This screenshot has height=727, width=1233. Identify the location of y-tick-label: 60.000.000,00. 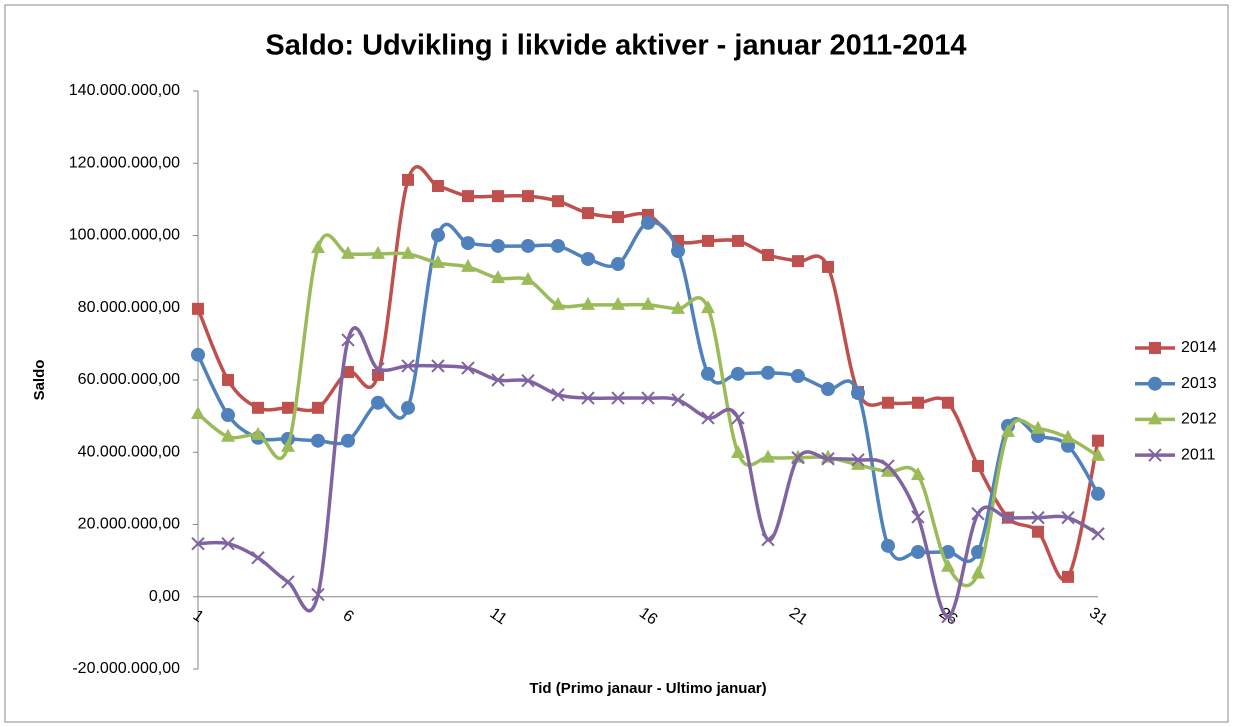
(129, 379).